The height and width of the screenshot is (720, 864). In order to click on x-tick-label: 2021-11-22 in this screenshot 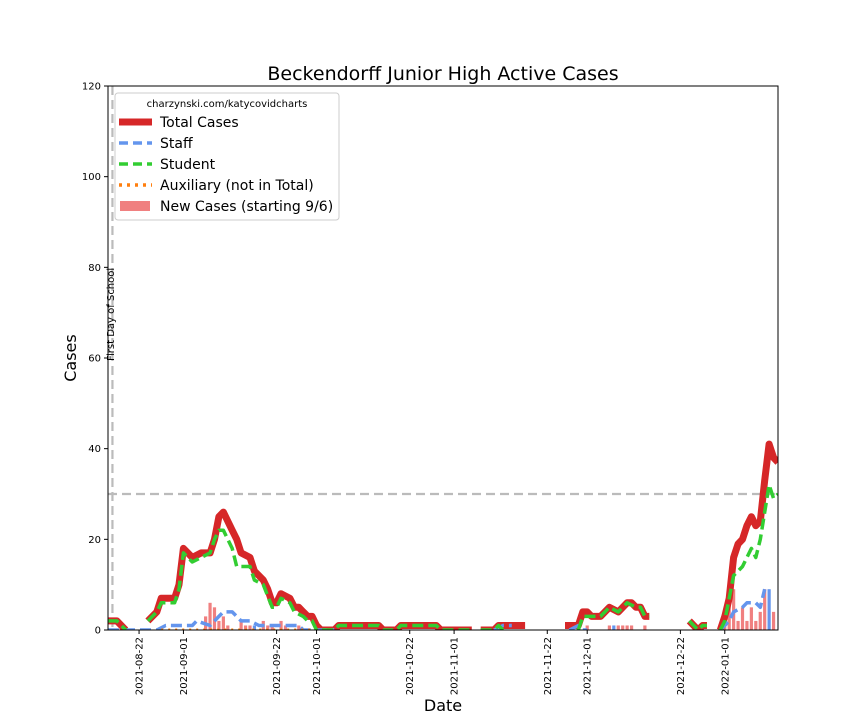, I will do `click(548, 666)`.